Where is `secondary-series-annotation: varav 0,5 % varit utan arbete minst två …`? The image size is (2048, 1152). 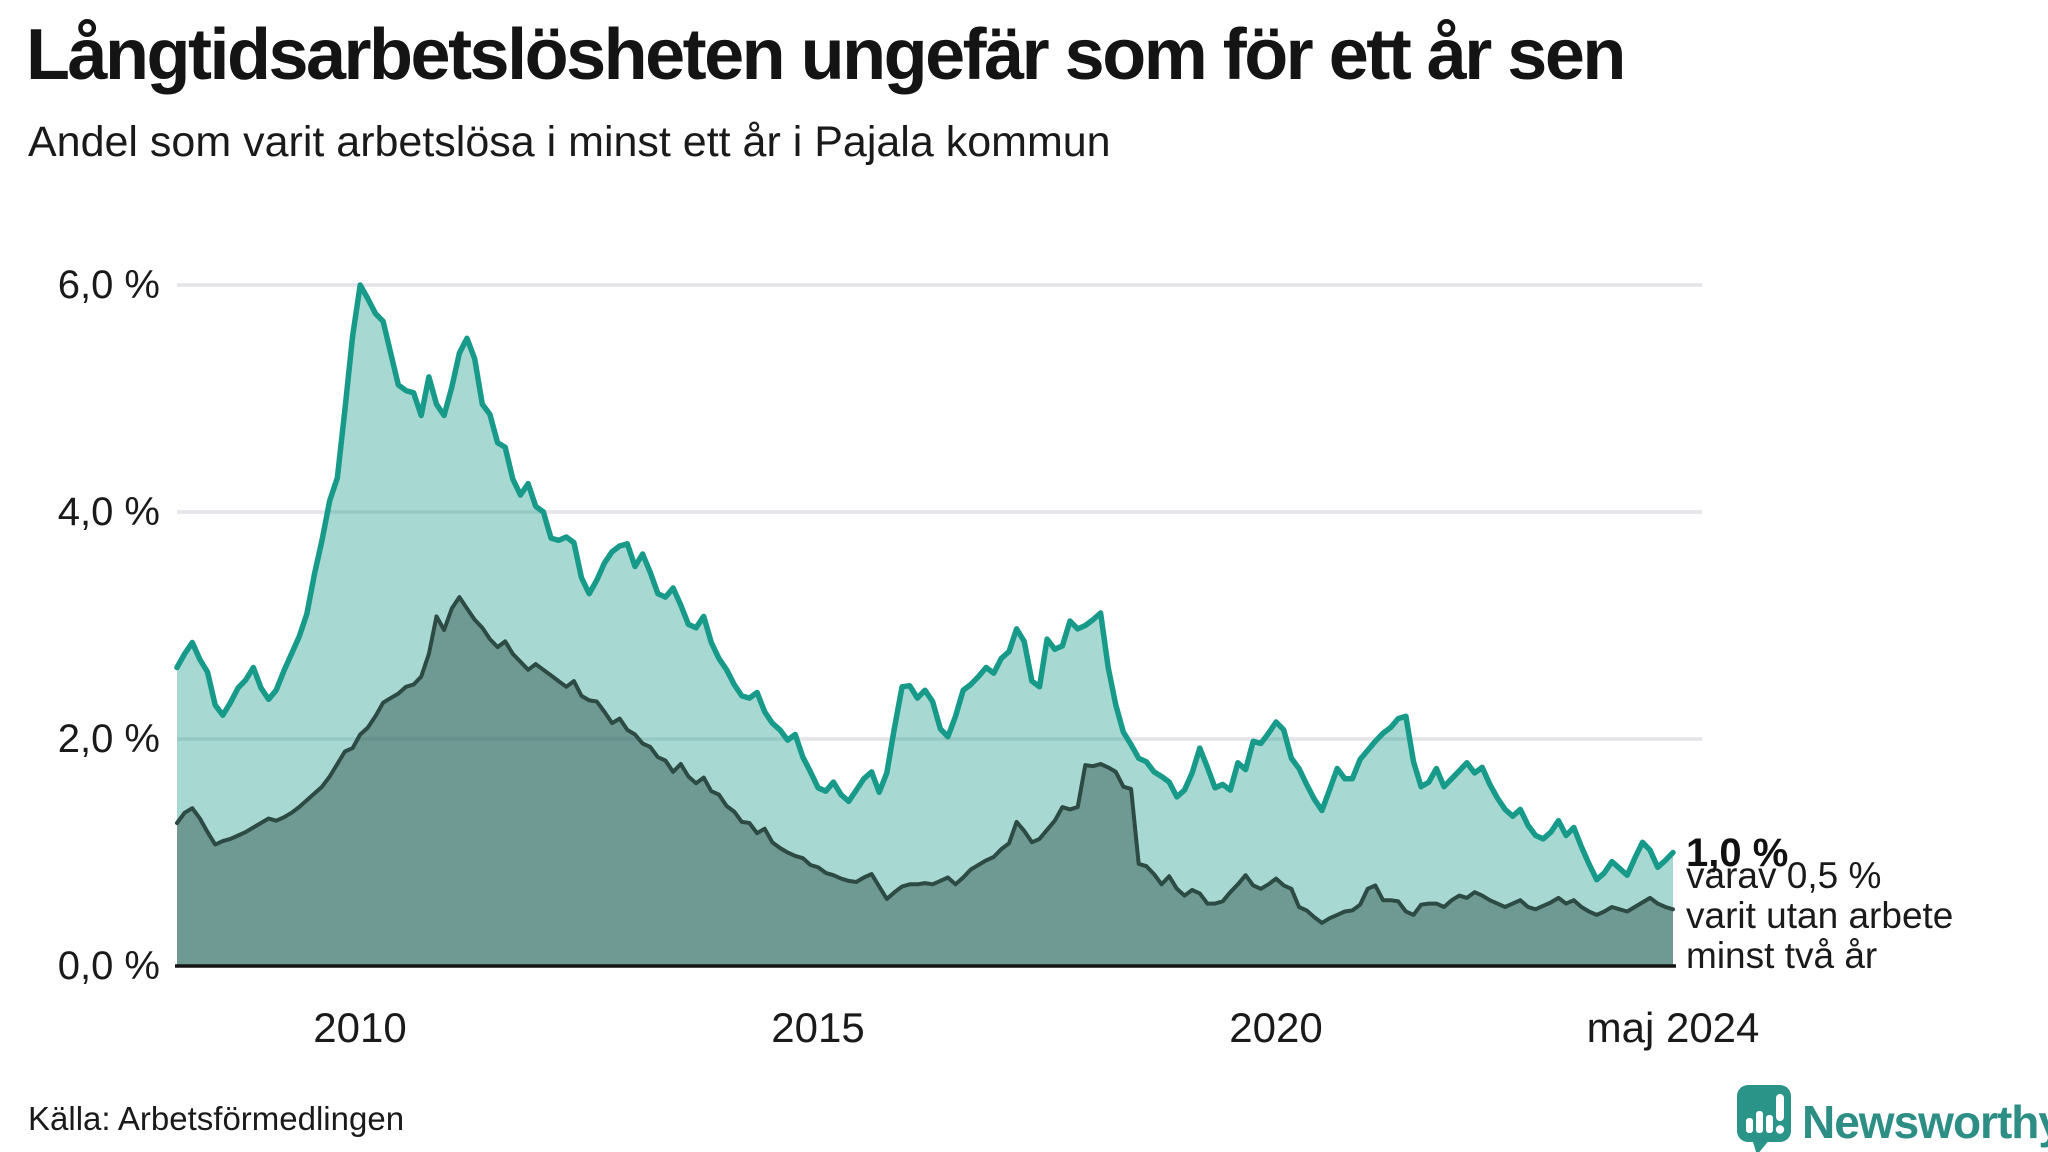 secondary-series-annotation: varav 0,5 % varit utan arbete minst två … is located at coordinates (1819, 916).